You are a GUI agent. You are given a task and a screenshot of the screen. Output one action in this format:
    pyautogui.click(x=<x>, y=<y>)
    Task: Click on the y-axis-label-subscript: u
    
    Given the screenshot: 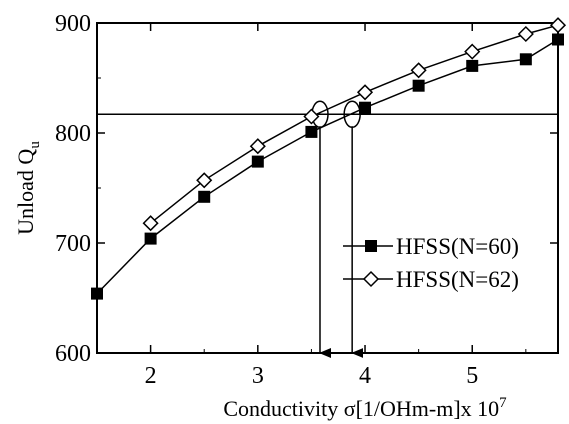 What is the action you would take?
    pyautogui.click(x=35, y=145)
    